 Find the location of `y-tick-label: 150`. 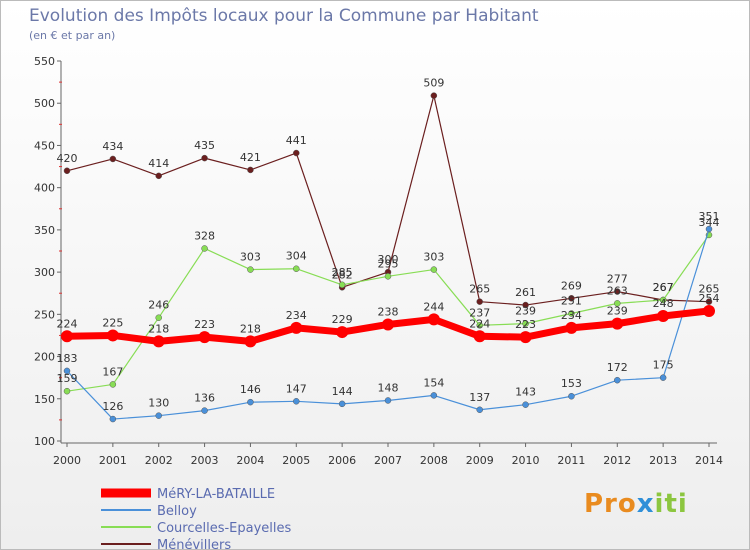

y-tick-label: 150 is located at coordinates (44, 399).